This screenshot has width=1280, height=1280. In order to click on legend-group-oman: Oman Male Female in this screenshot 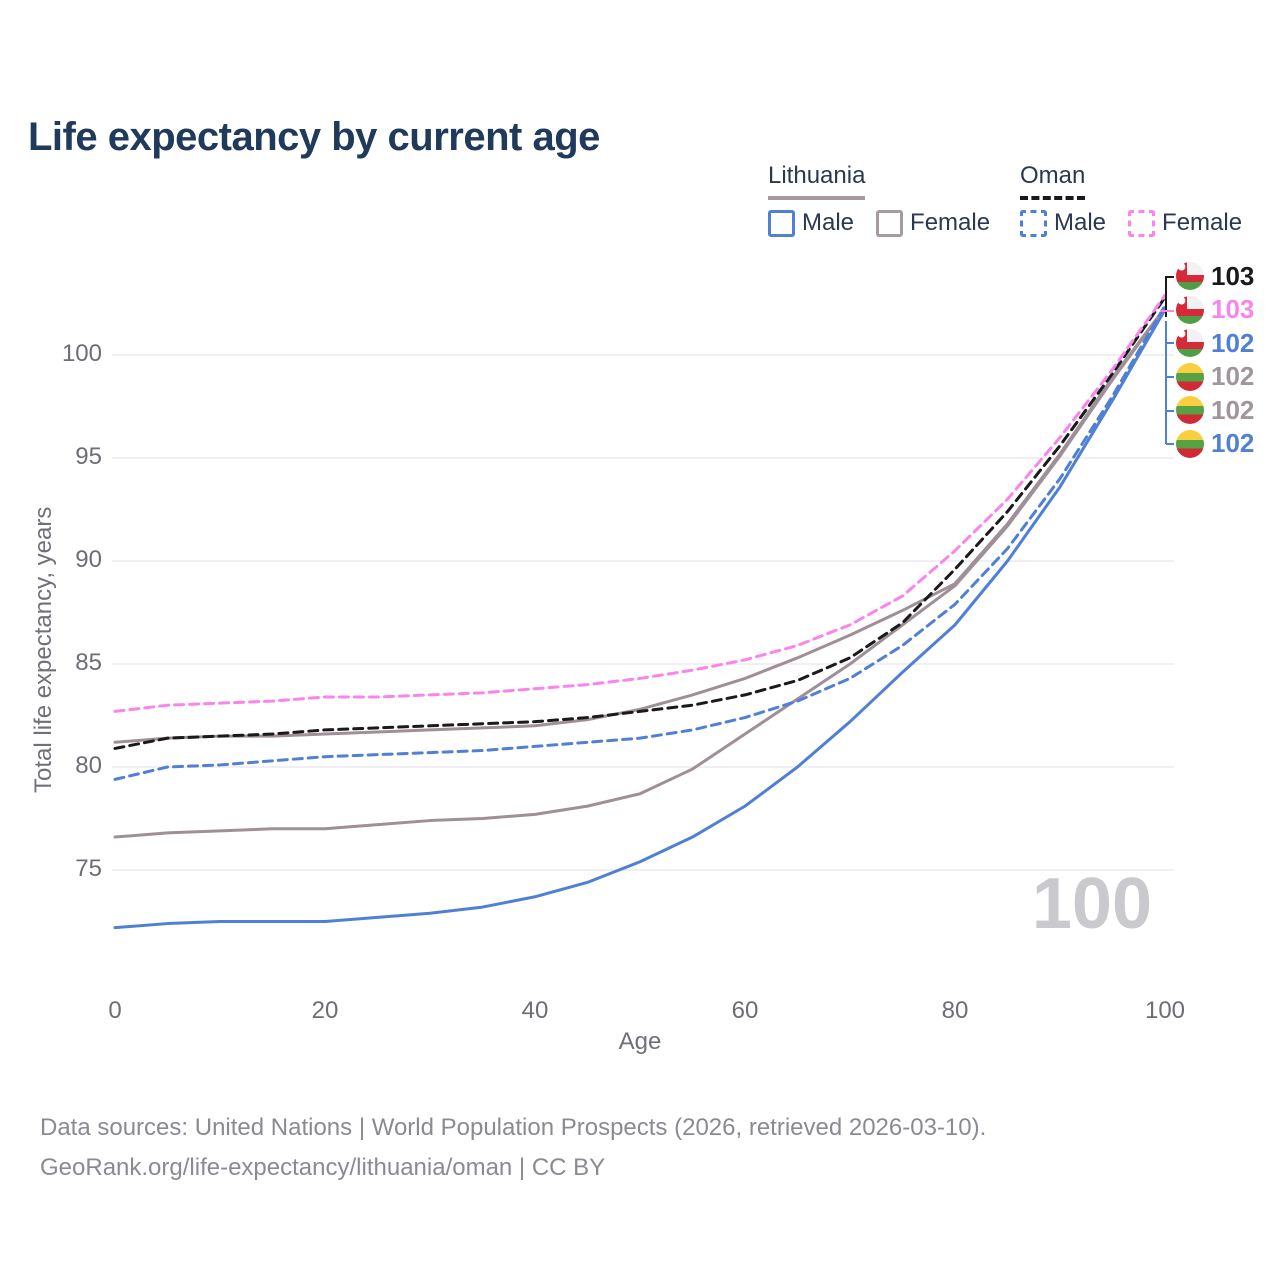, I will do `click(1131, 199)`.